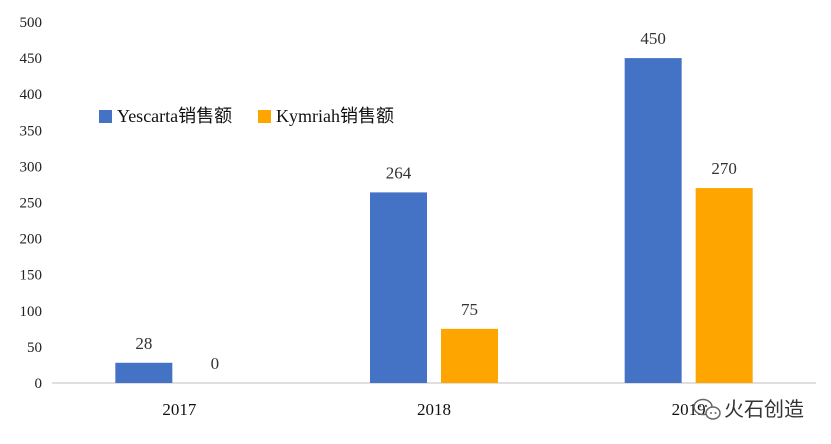 Image resolution: width=831 pixels, height=444 pixels. Describe the element at coordinates (653, 38) in the screenshot. I see `data-label: 450` at that location.